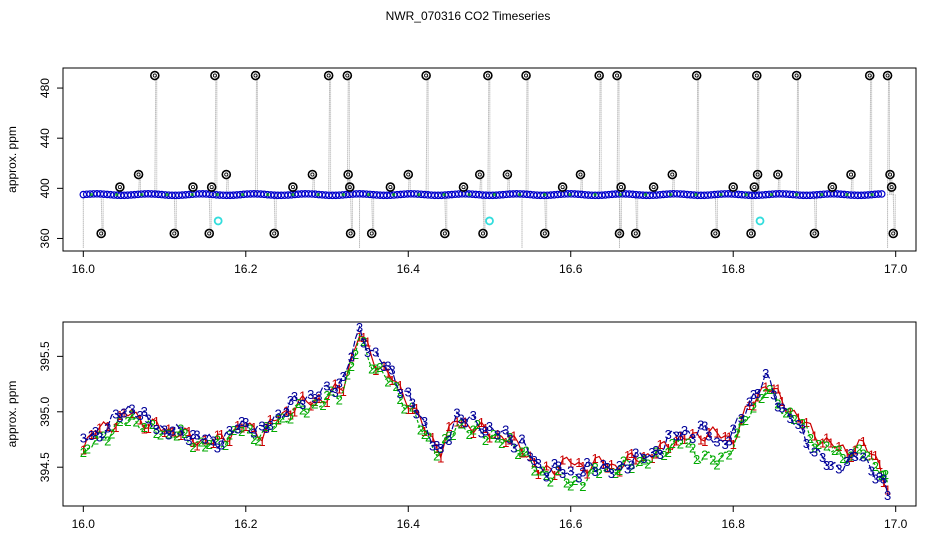 Image resolution: width=936 pixels, height=540 pixels. What do you see at coordinates (45, 88) in the screenshot?
I see `y-tick-label: 480` at bounding box center [45, 88].